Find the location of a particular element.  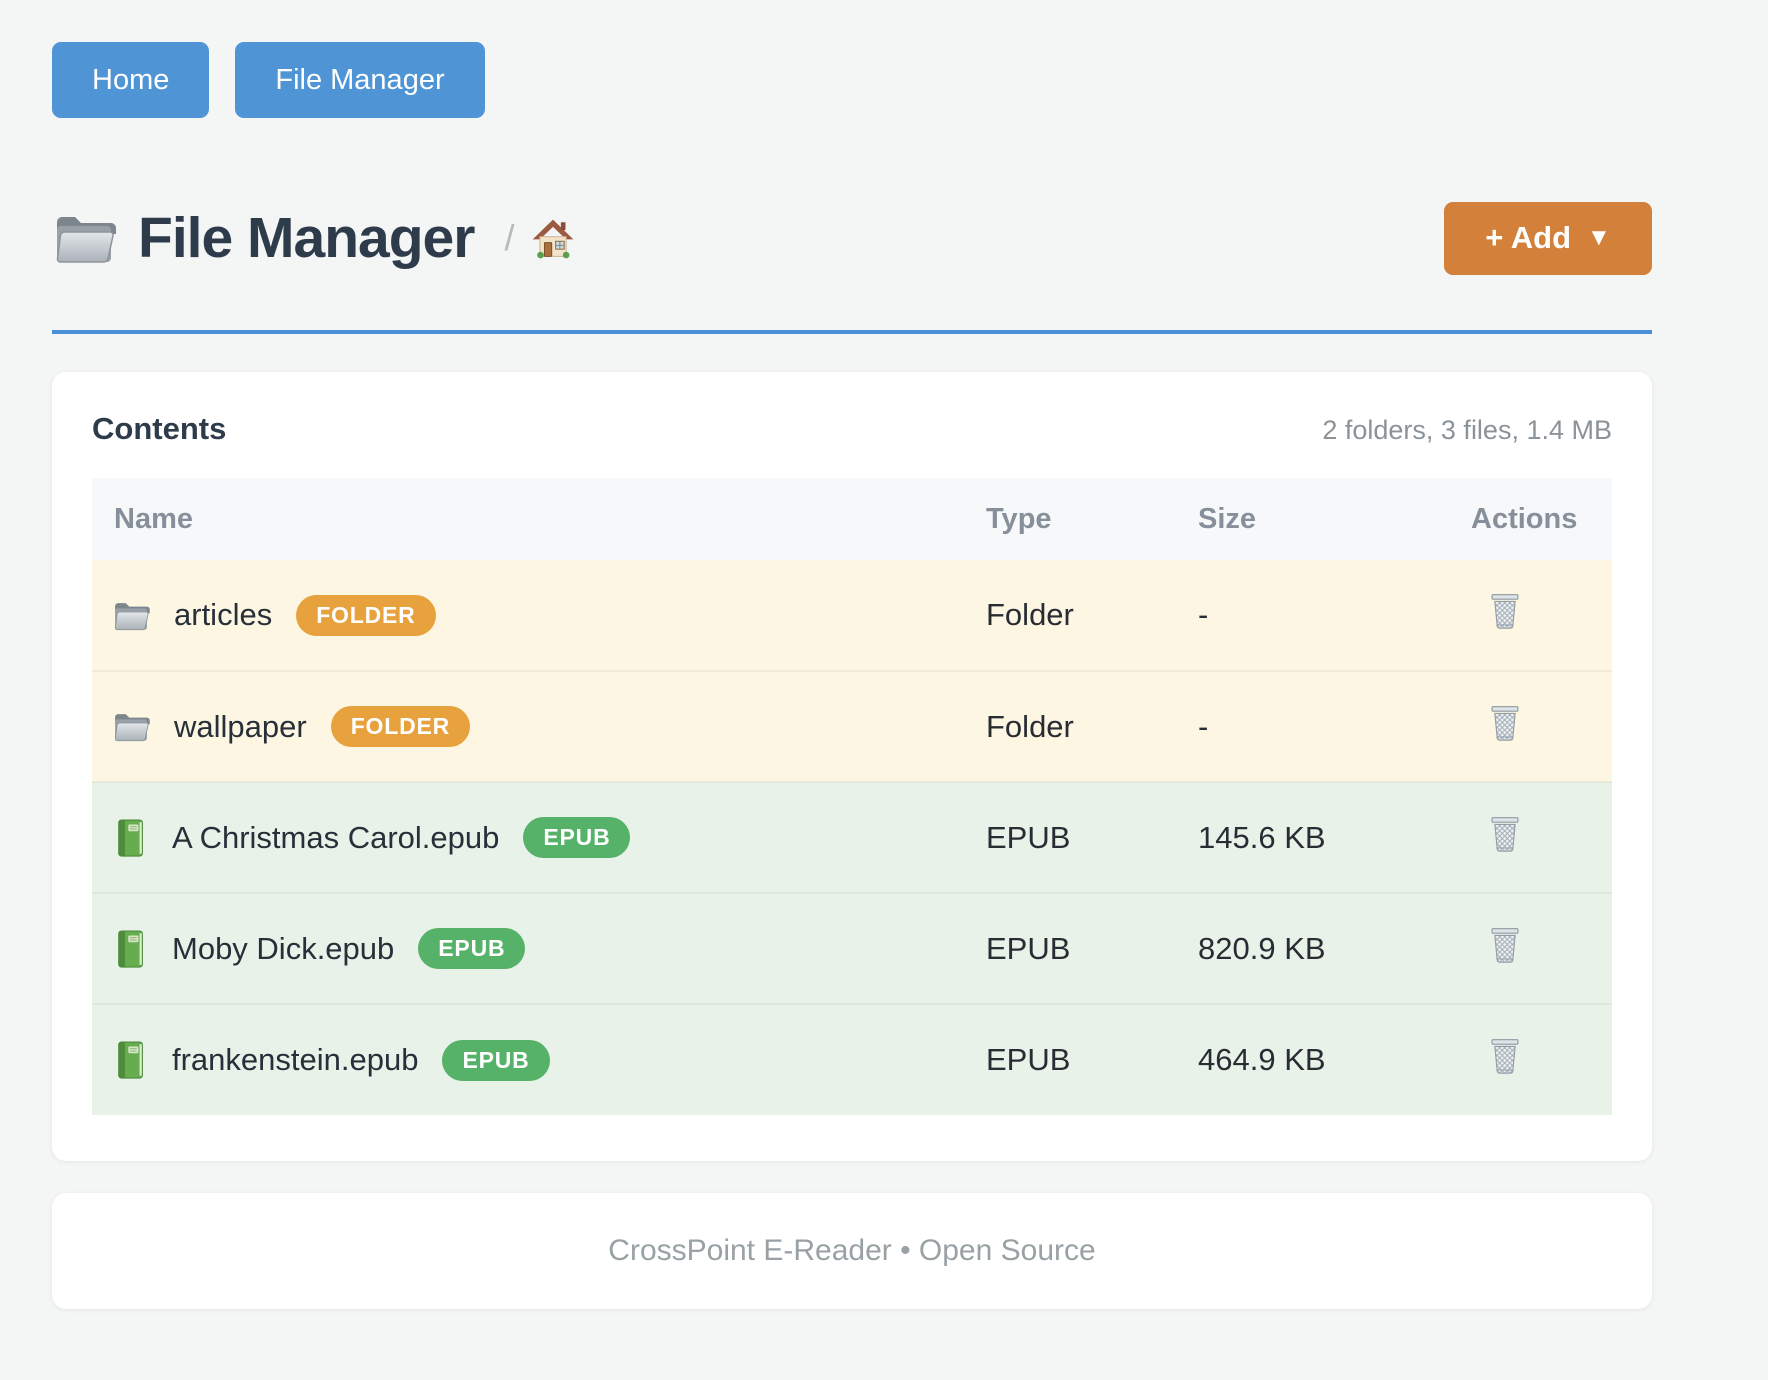

table-row: frankenstein.epub EPUB EPUB 464.9 KB is located at coordinates (852, 1059).